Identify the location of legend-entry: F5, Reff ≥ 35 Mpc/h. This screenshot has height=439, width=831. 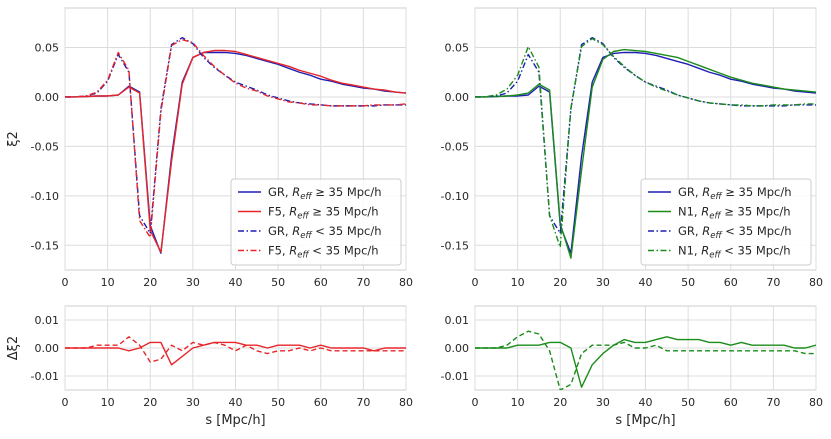
(323, 213).